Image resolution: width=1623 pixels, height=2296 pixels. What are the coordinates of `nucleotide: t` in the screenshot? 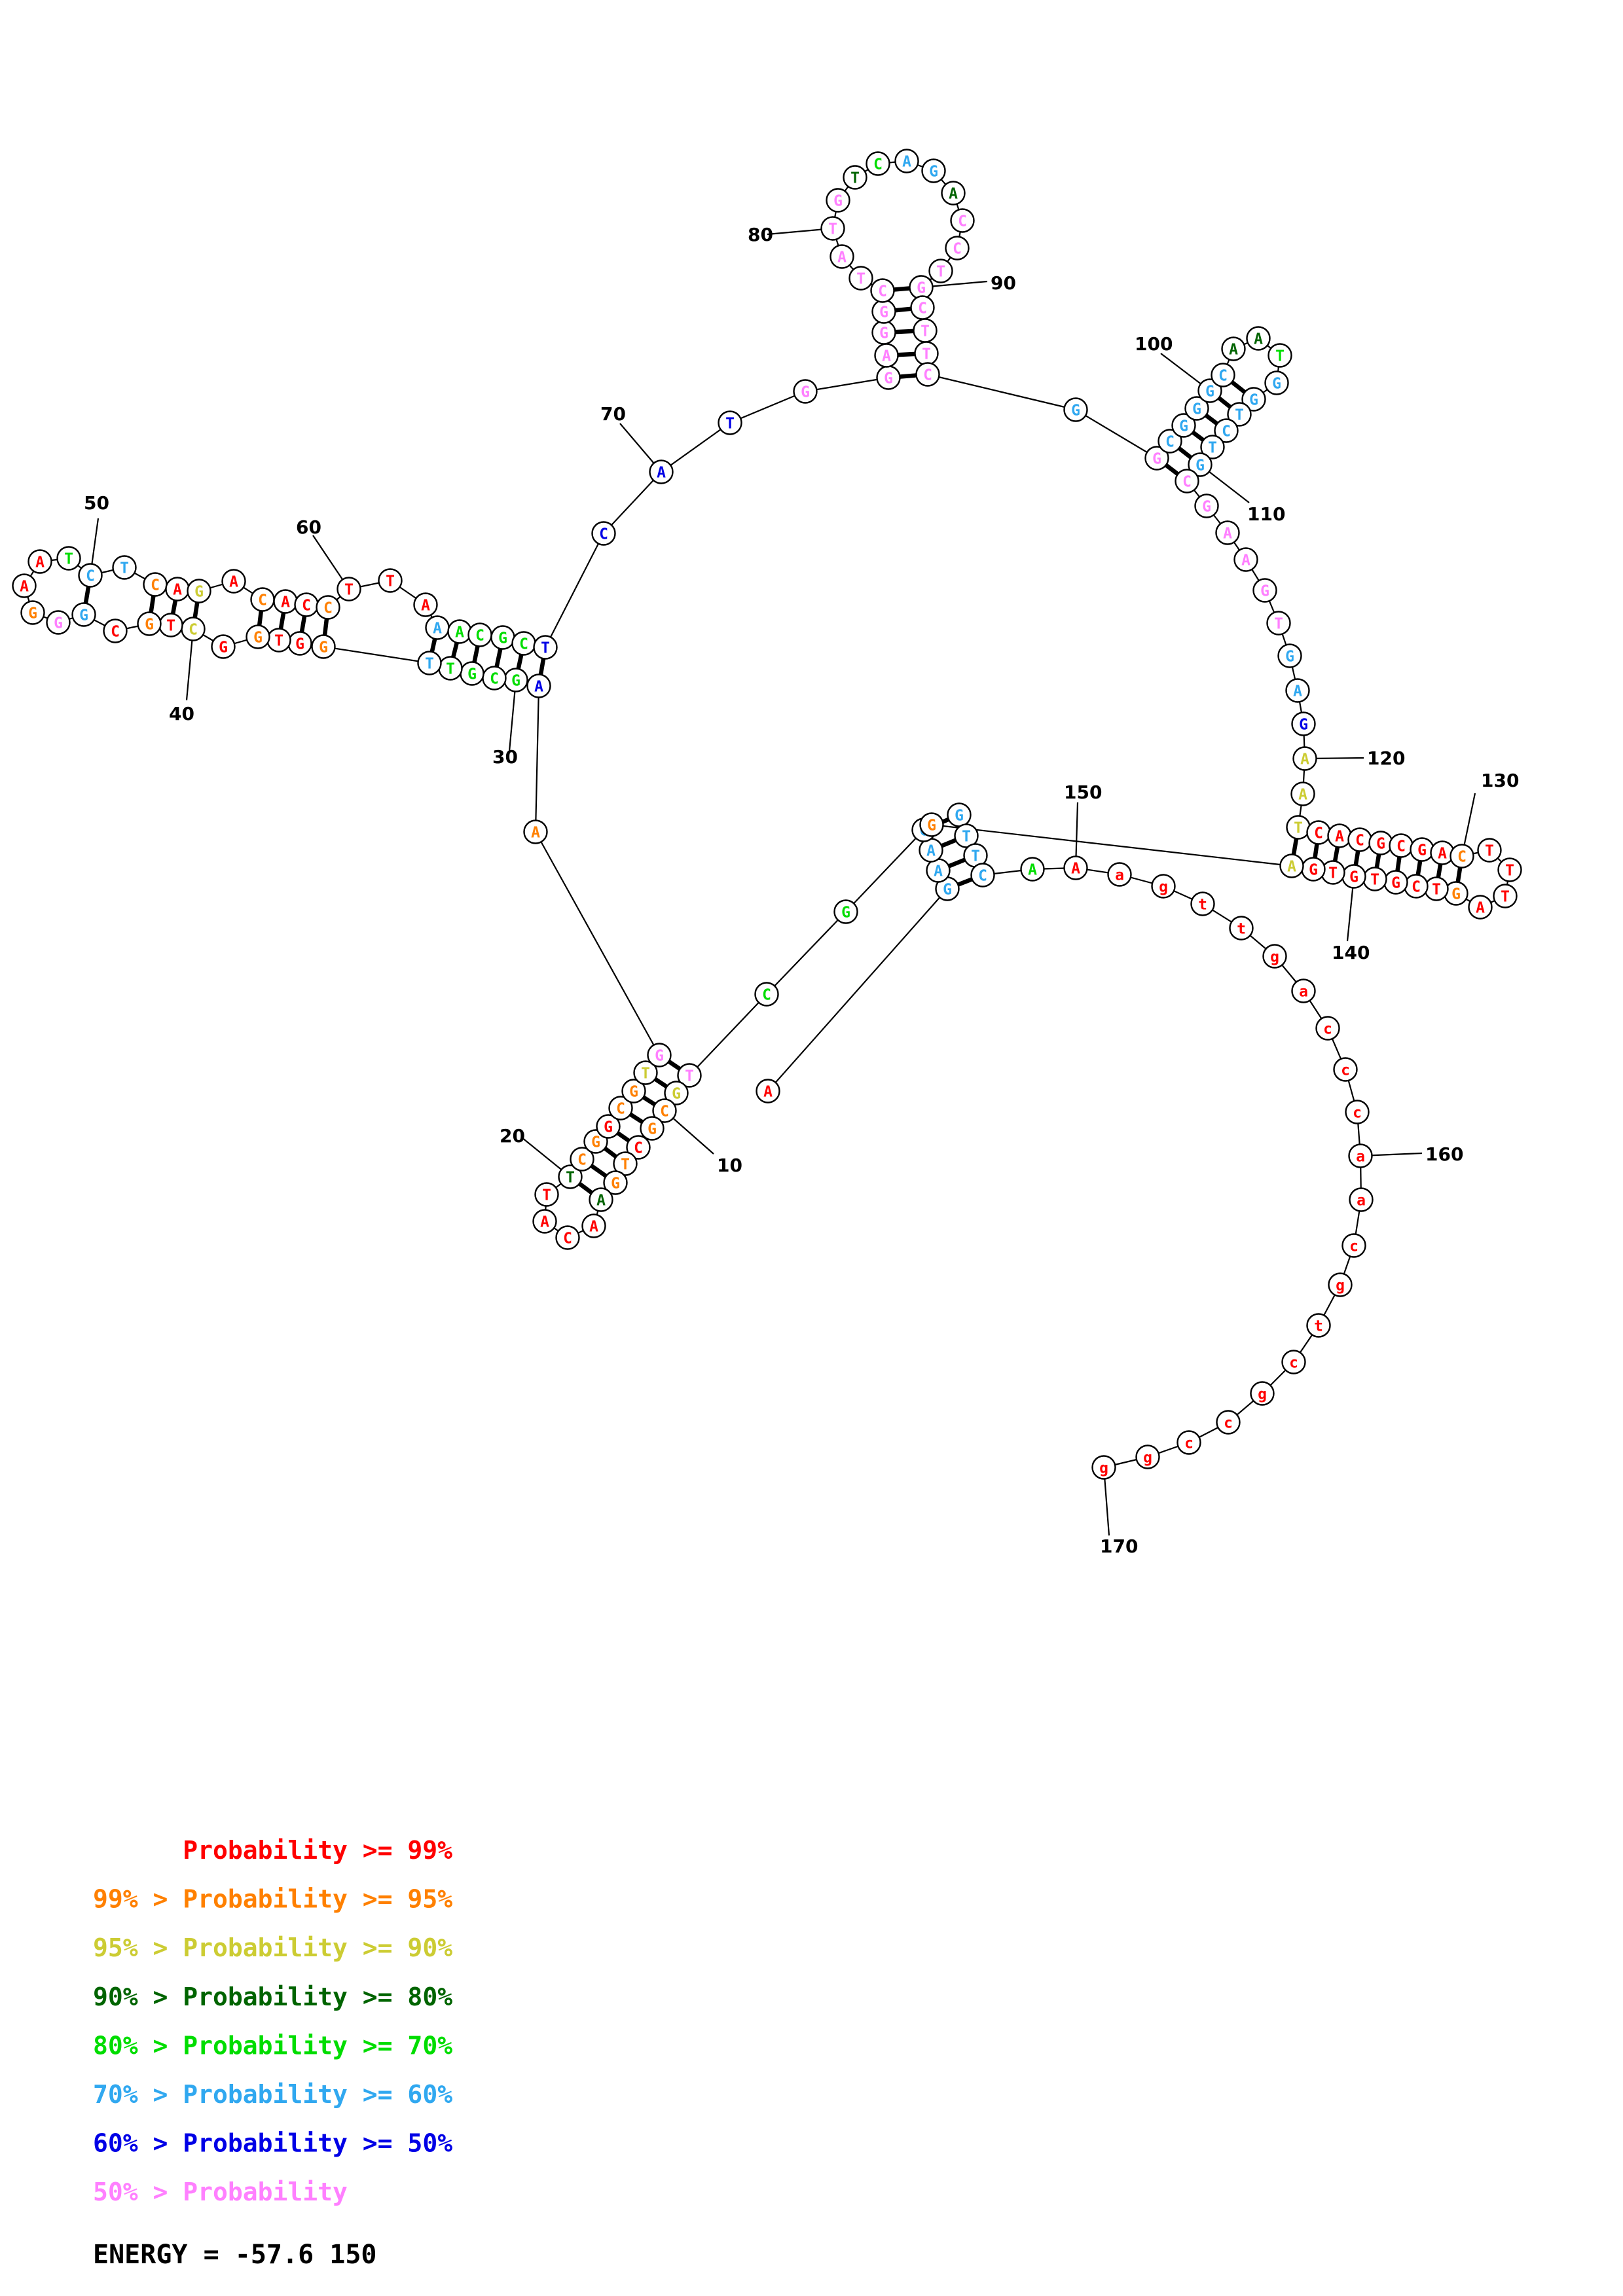 It's located at (1202, 903).